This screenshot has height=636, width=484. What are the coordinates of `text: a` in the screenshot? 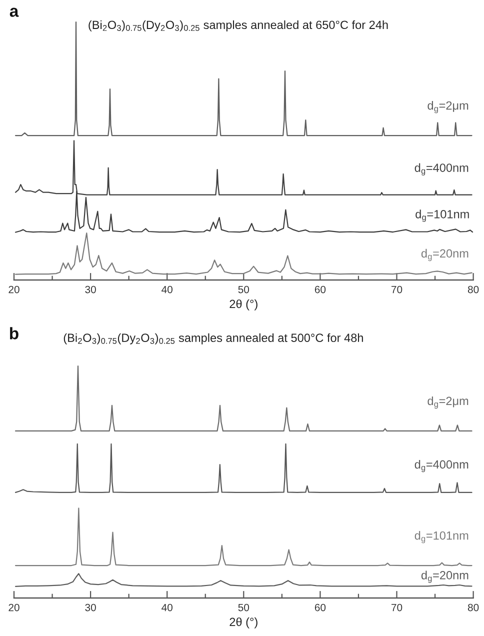 It's located at (14, 12).